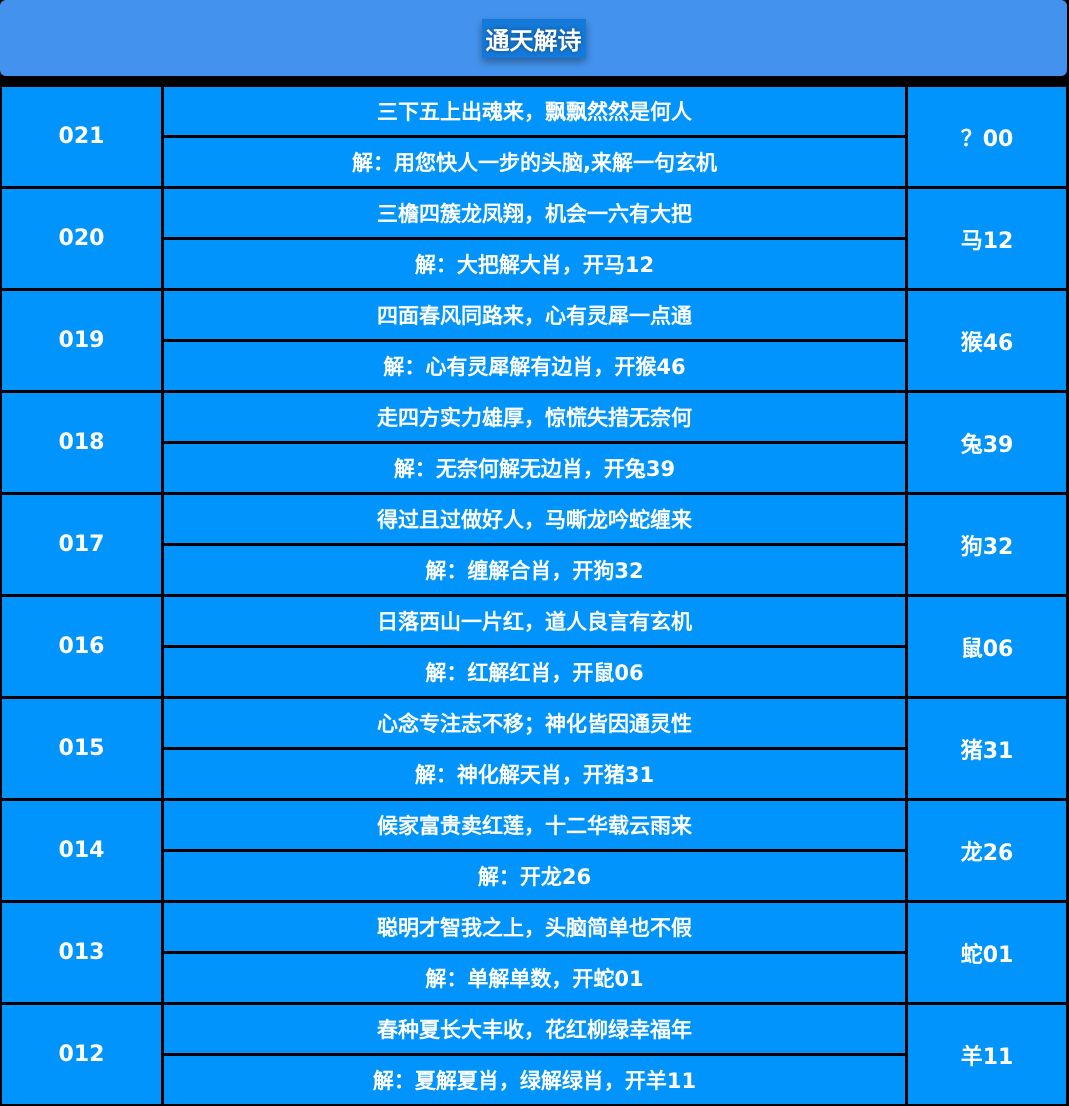 Image resolution: width=1069 pixels, height=1106 pixels. Describe the element at coordinates (987, 340) in the screenshot. I see `result-value: 猴46` at that location.